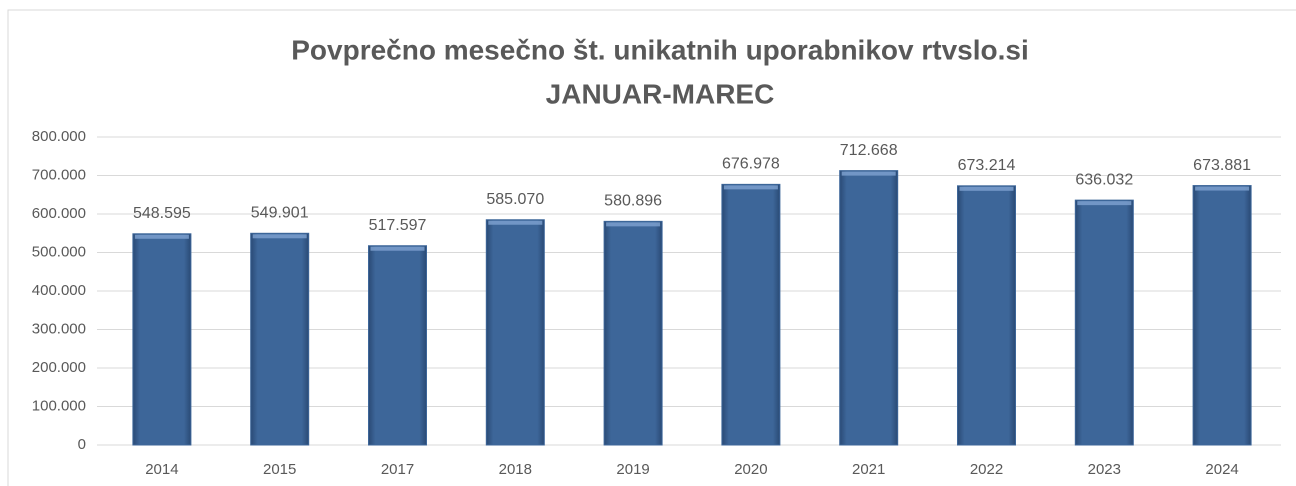  What do you see at coordinates (987, 165) in the screenshot?
I see `data-label: 673.214` at bounding box center [987, 165].